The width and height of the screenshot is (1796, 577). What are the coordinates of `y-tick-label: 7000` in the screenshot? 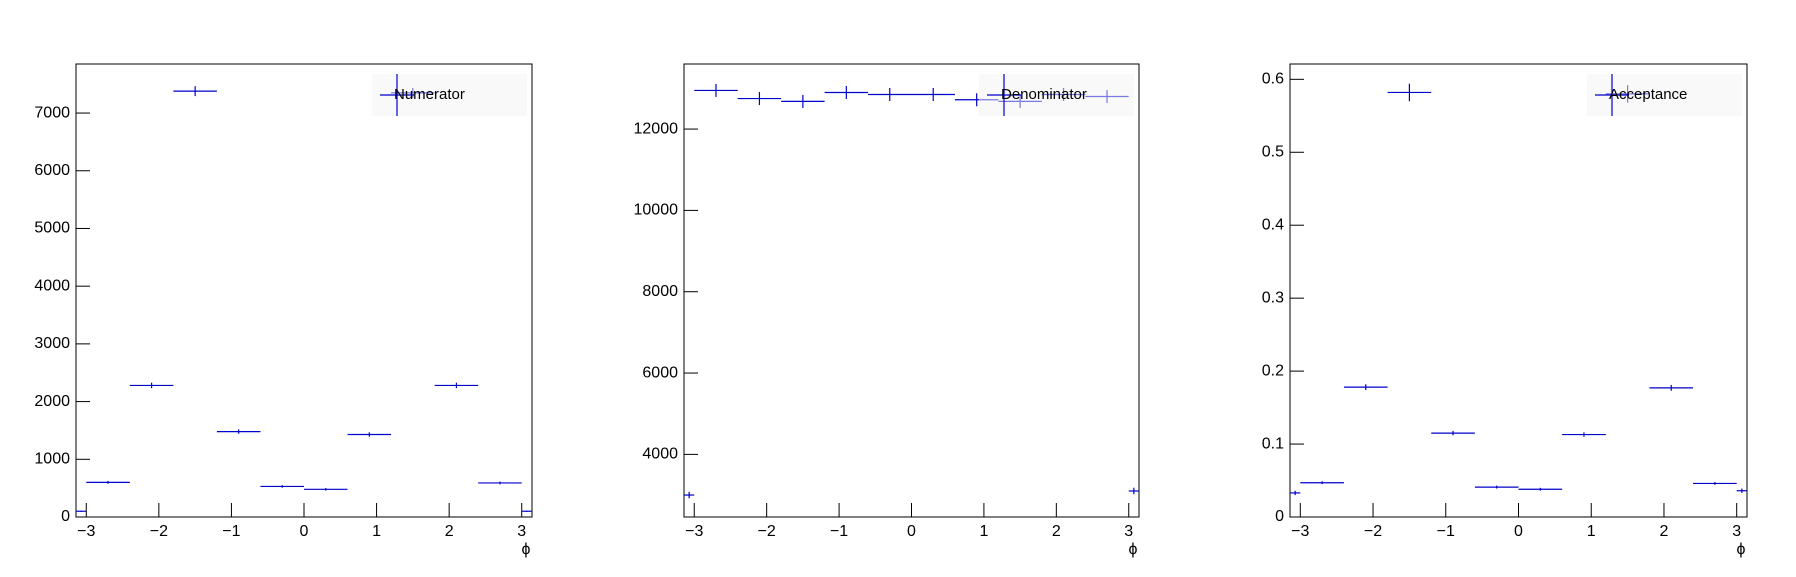 It's located at (52, 112).